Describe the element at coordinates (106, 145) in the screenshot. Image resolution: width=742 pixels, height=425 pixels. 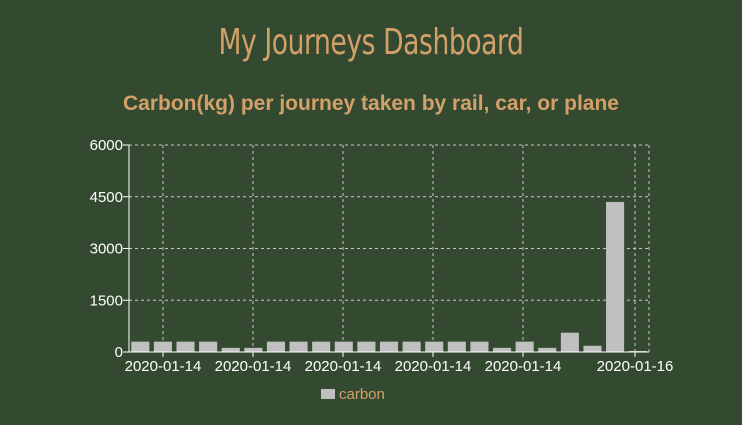
I see `y-tick-label: 6000` at that location.